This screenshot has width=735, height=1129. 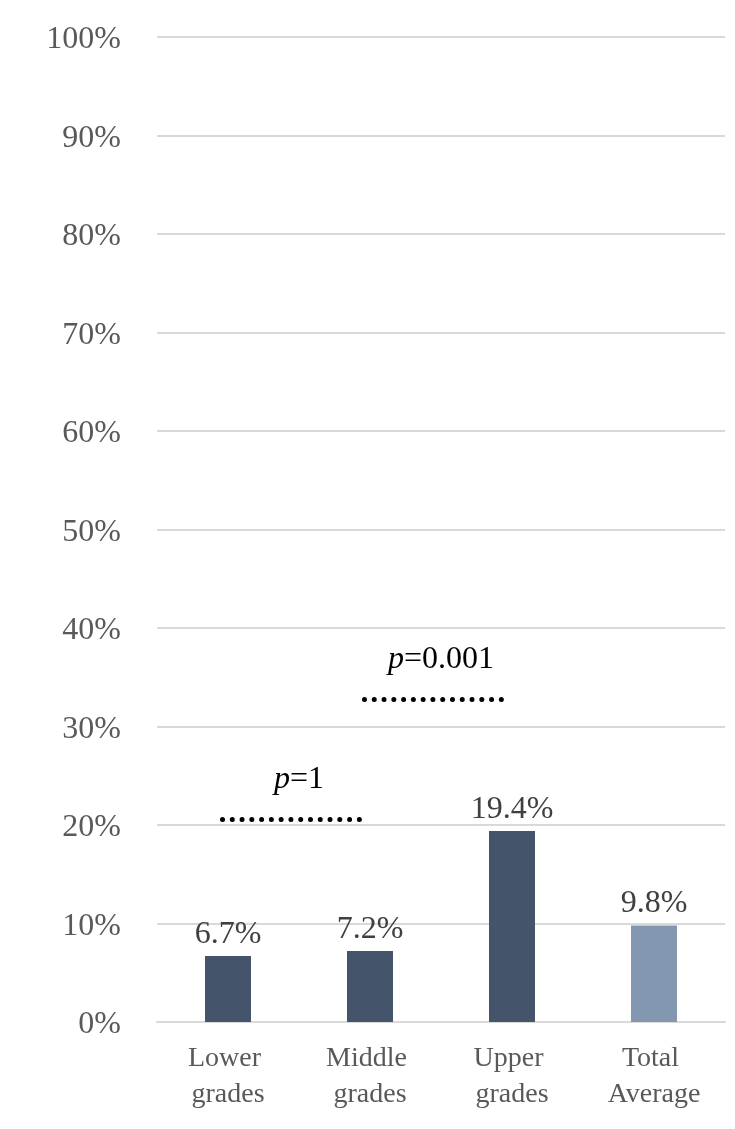 I want to click on y-tick-label: 100%, so click(x=83, y=37).